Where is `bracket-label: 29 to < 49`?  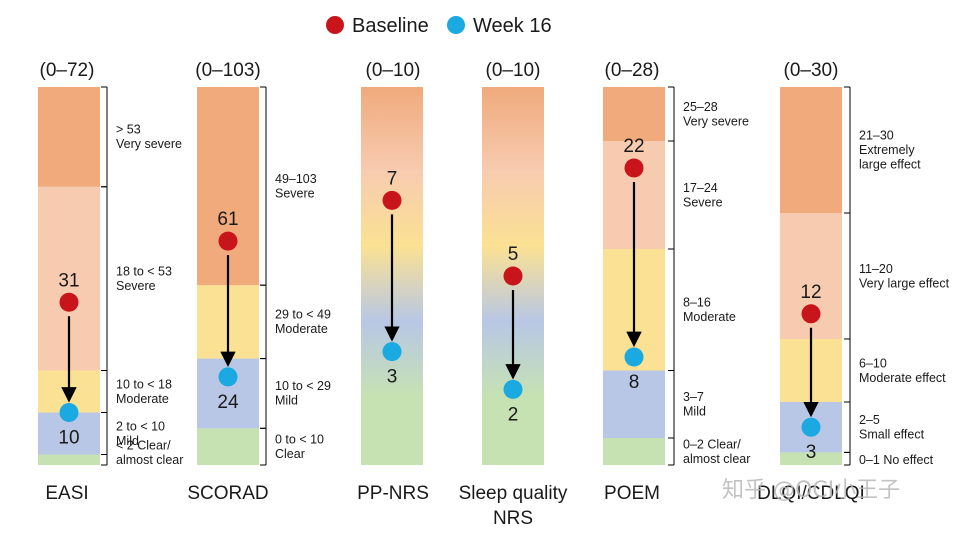 bracket-label: 29 to < 49 is located at coordinates (303, 315).